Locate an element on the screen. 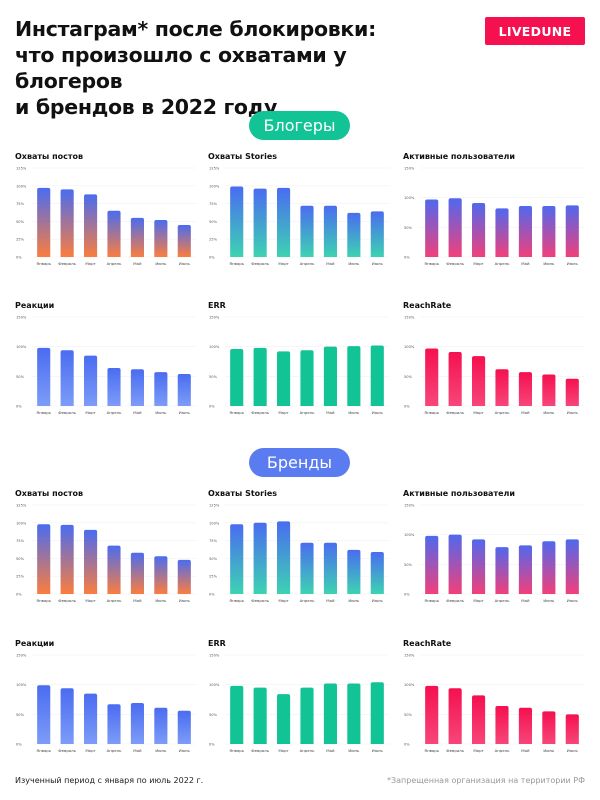  section-pill-bloggers: Блогеры is located at coordinates (299, 125).